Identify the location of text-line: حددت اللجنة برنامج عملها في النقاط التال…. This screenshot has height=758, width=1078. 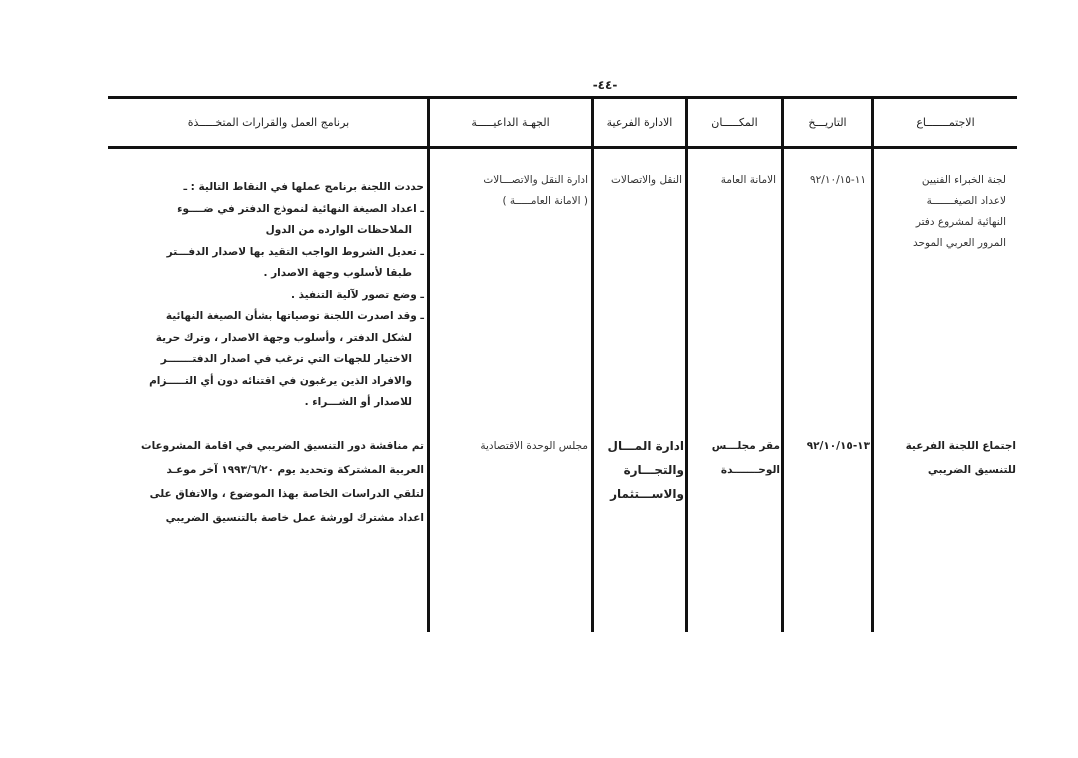
(303, 187).